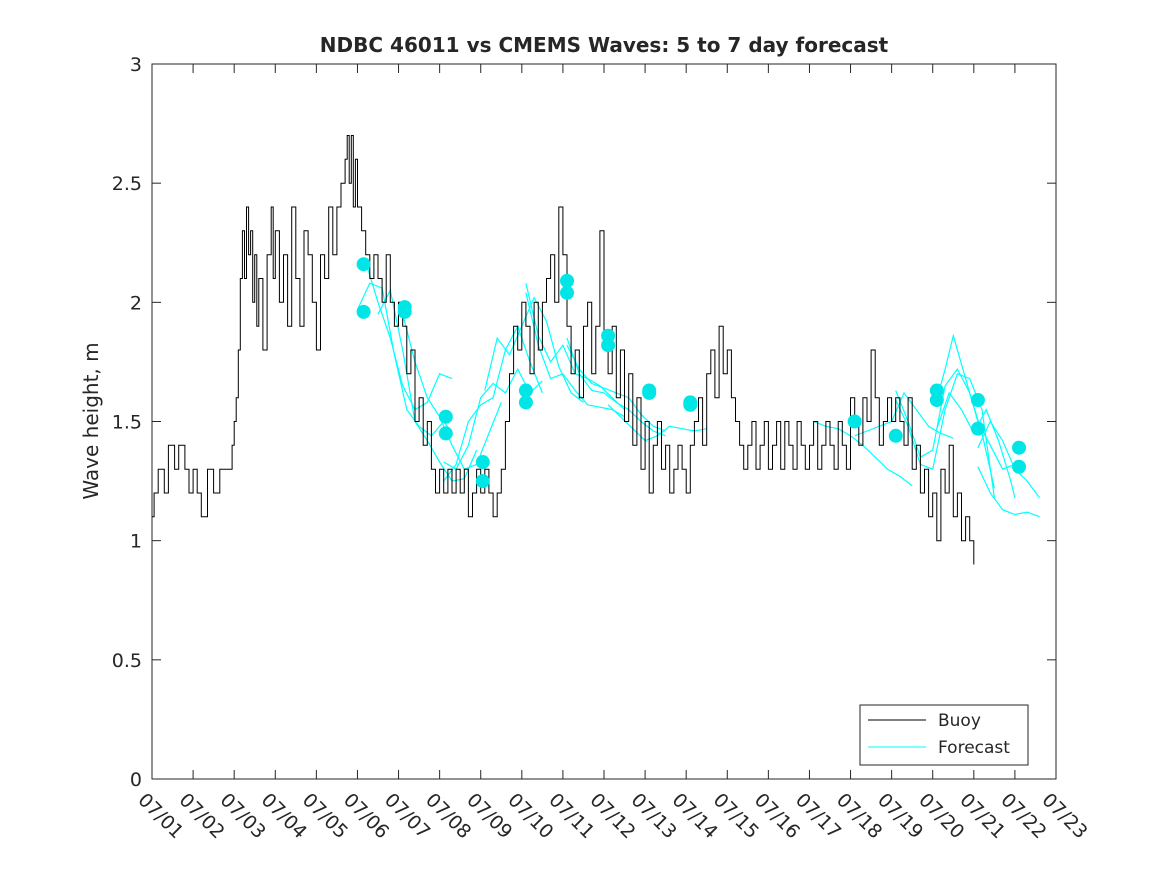  What do you see at coordinates (136, 542) in the screenshot?
I see `y-tick-label: 1` at bounding box center [136, 542].